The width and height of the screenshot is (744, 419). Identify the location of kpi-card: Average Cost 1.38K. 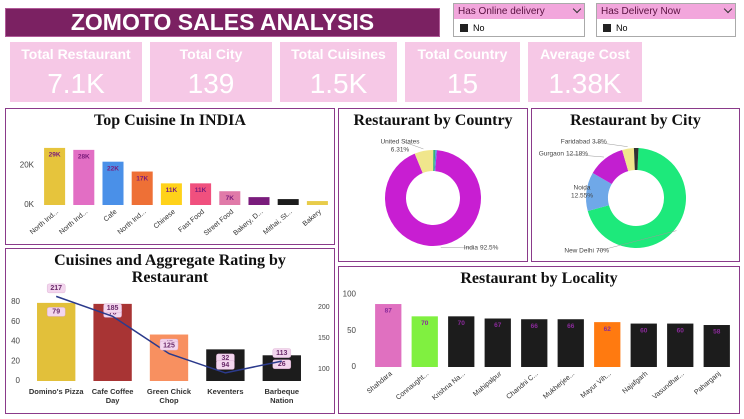
(585, 72).